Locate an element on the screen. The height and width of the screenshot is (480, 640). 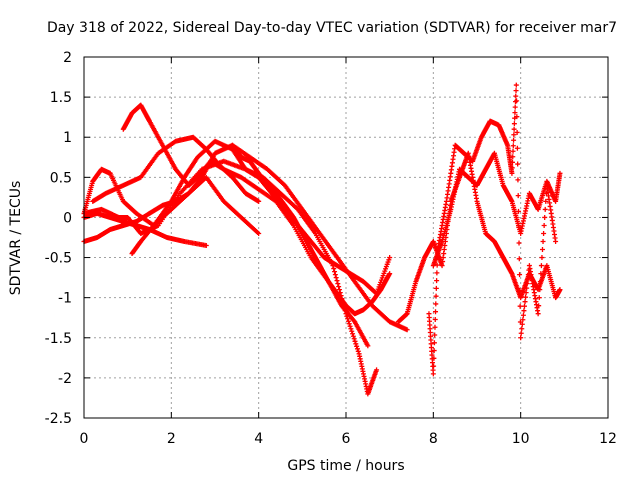
y-tick-label: -1.5 is located at coordinates (58, 339).